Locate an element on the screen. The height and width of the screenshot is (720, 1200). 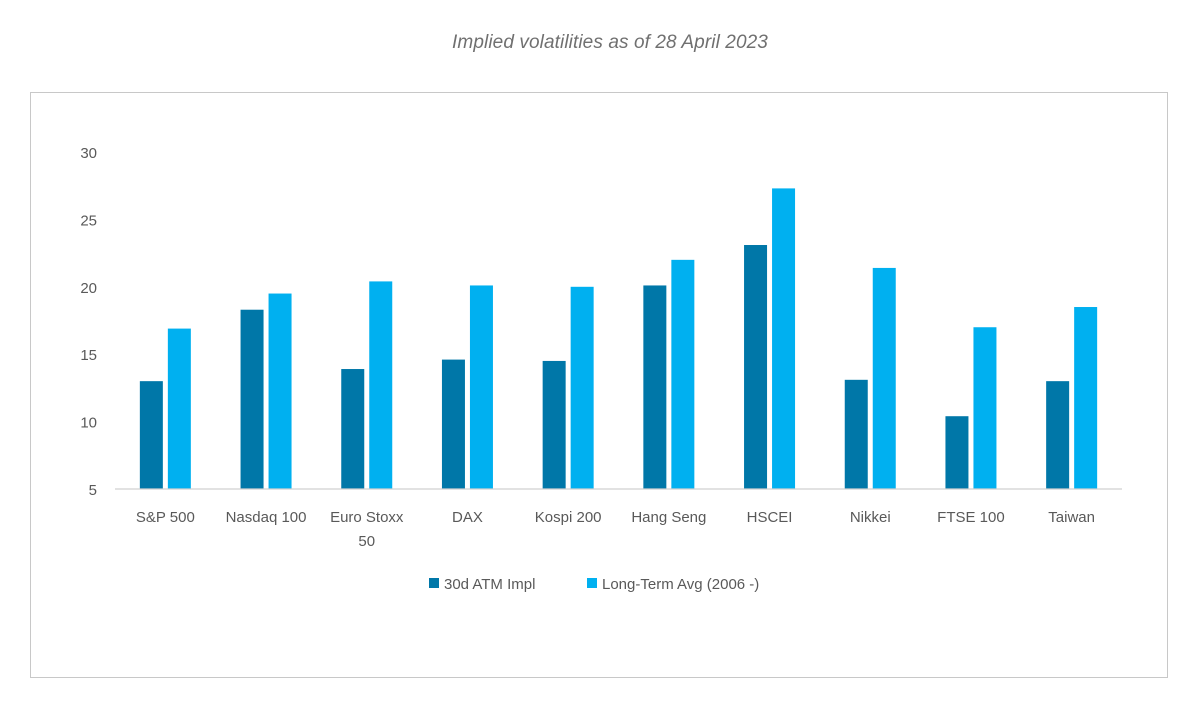
y-tick-label: 20 is located at coordinates (88, 288).